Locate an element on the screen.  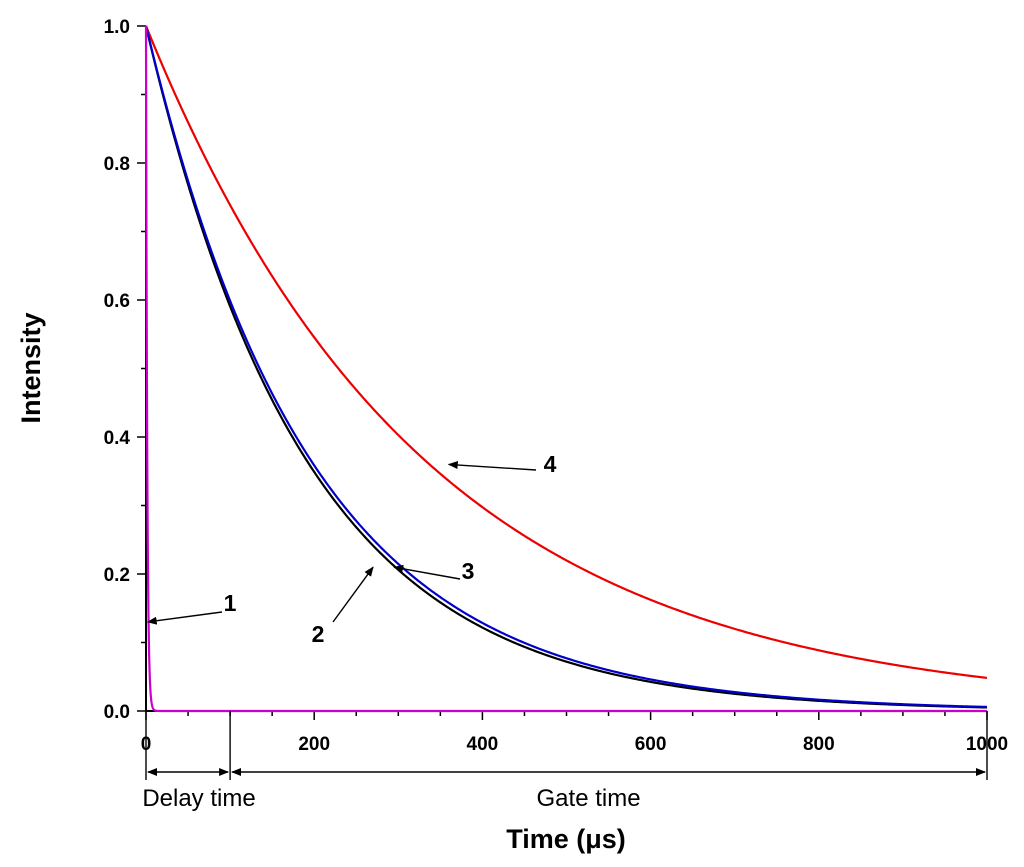
x-tick-label: 400 is located at coordinates (483, 744).